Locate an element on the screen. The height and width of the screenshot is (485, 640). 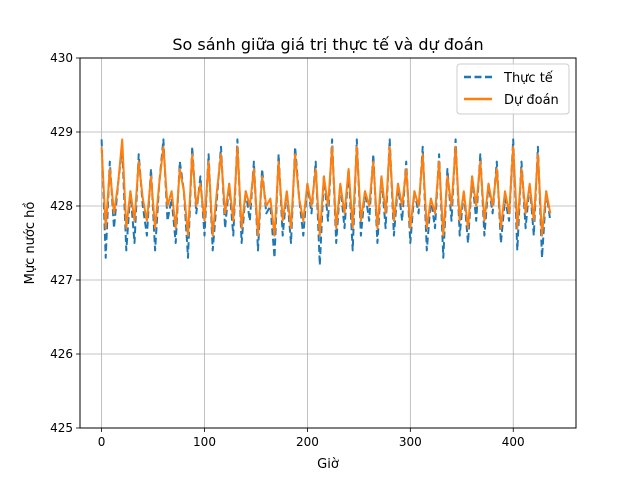
x-tick-label: 300 is located at coordinates (410, 442).